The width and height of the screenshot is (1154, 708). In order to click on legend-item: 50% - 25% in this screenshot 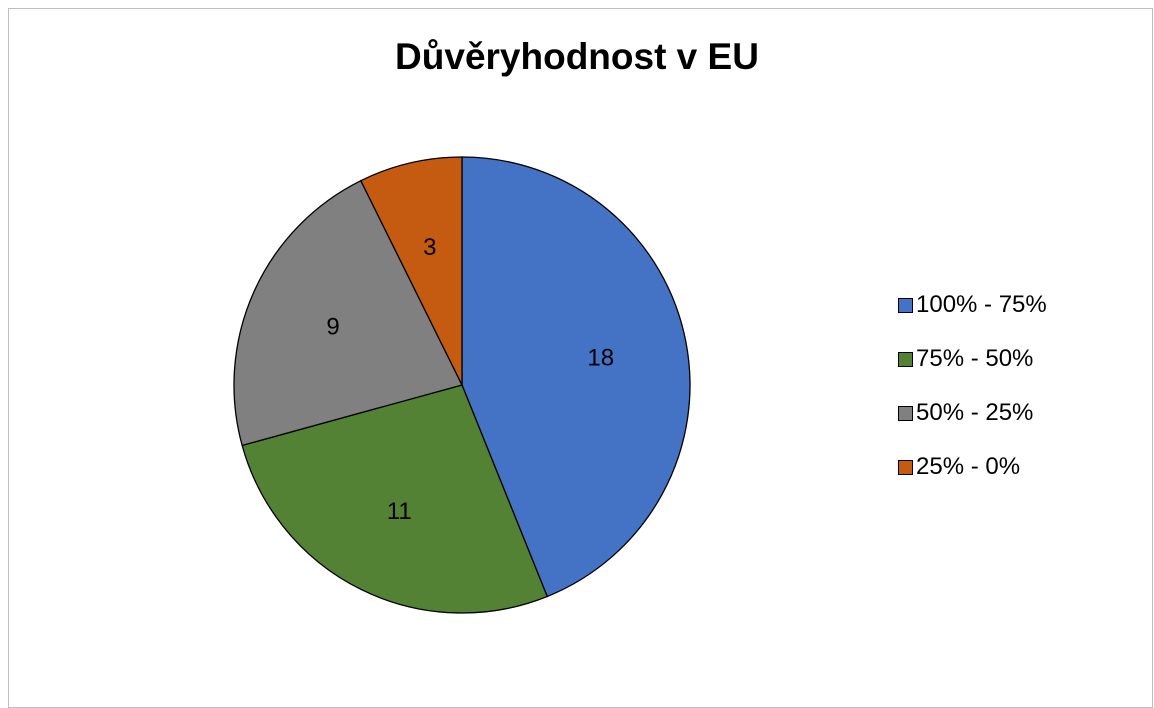, I will do `click(972, 412)`.